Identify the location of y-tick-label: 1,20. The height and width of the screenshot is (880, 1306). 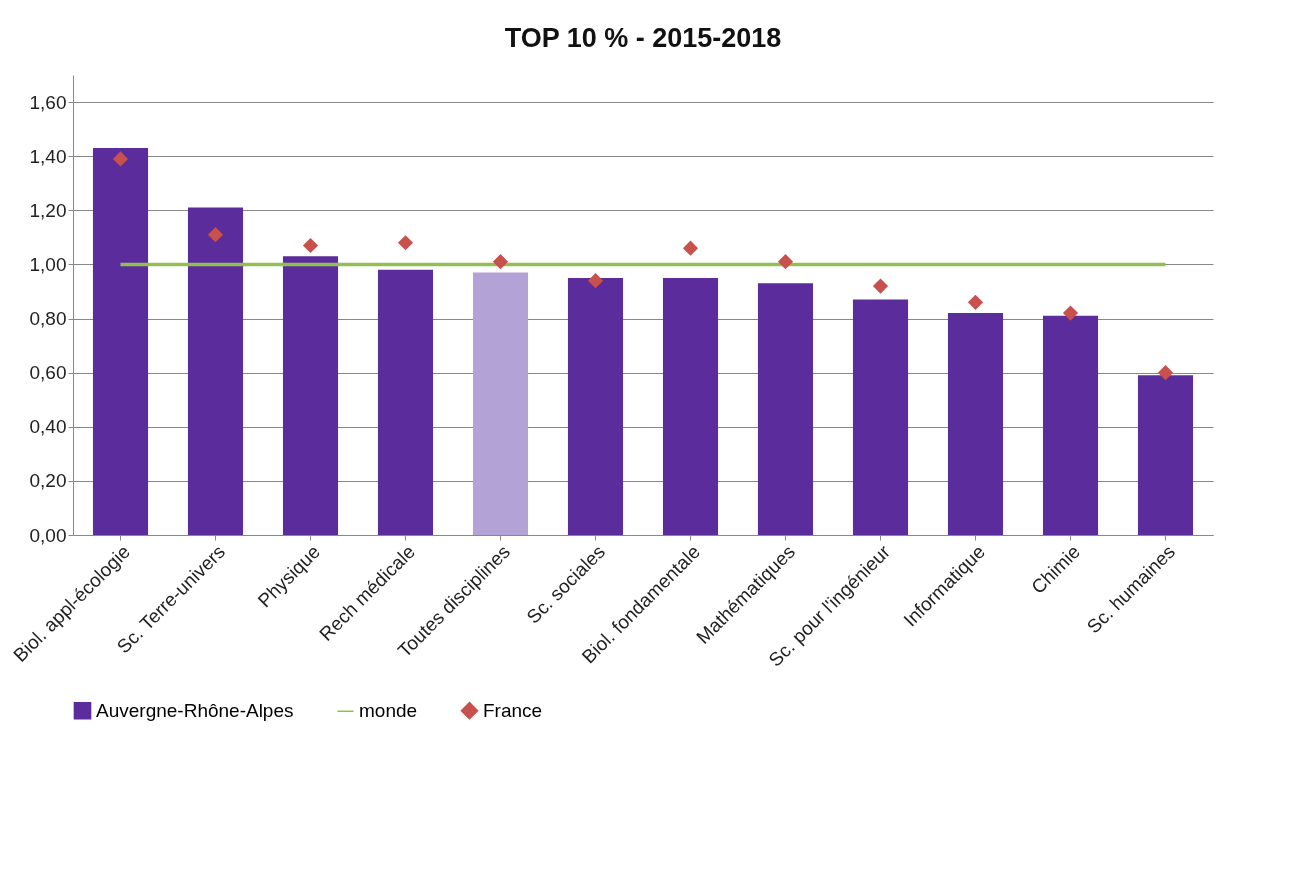
(48, 210).